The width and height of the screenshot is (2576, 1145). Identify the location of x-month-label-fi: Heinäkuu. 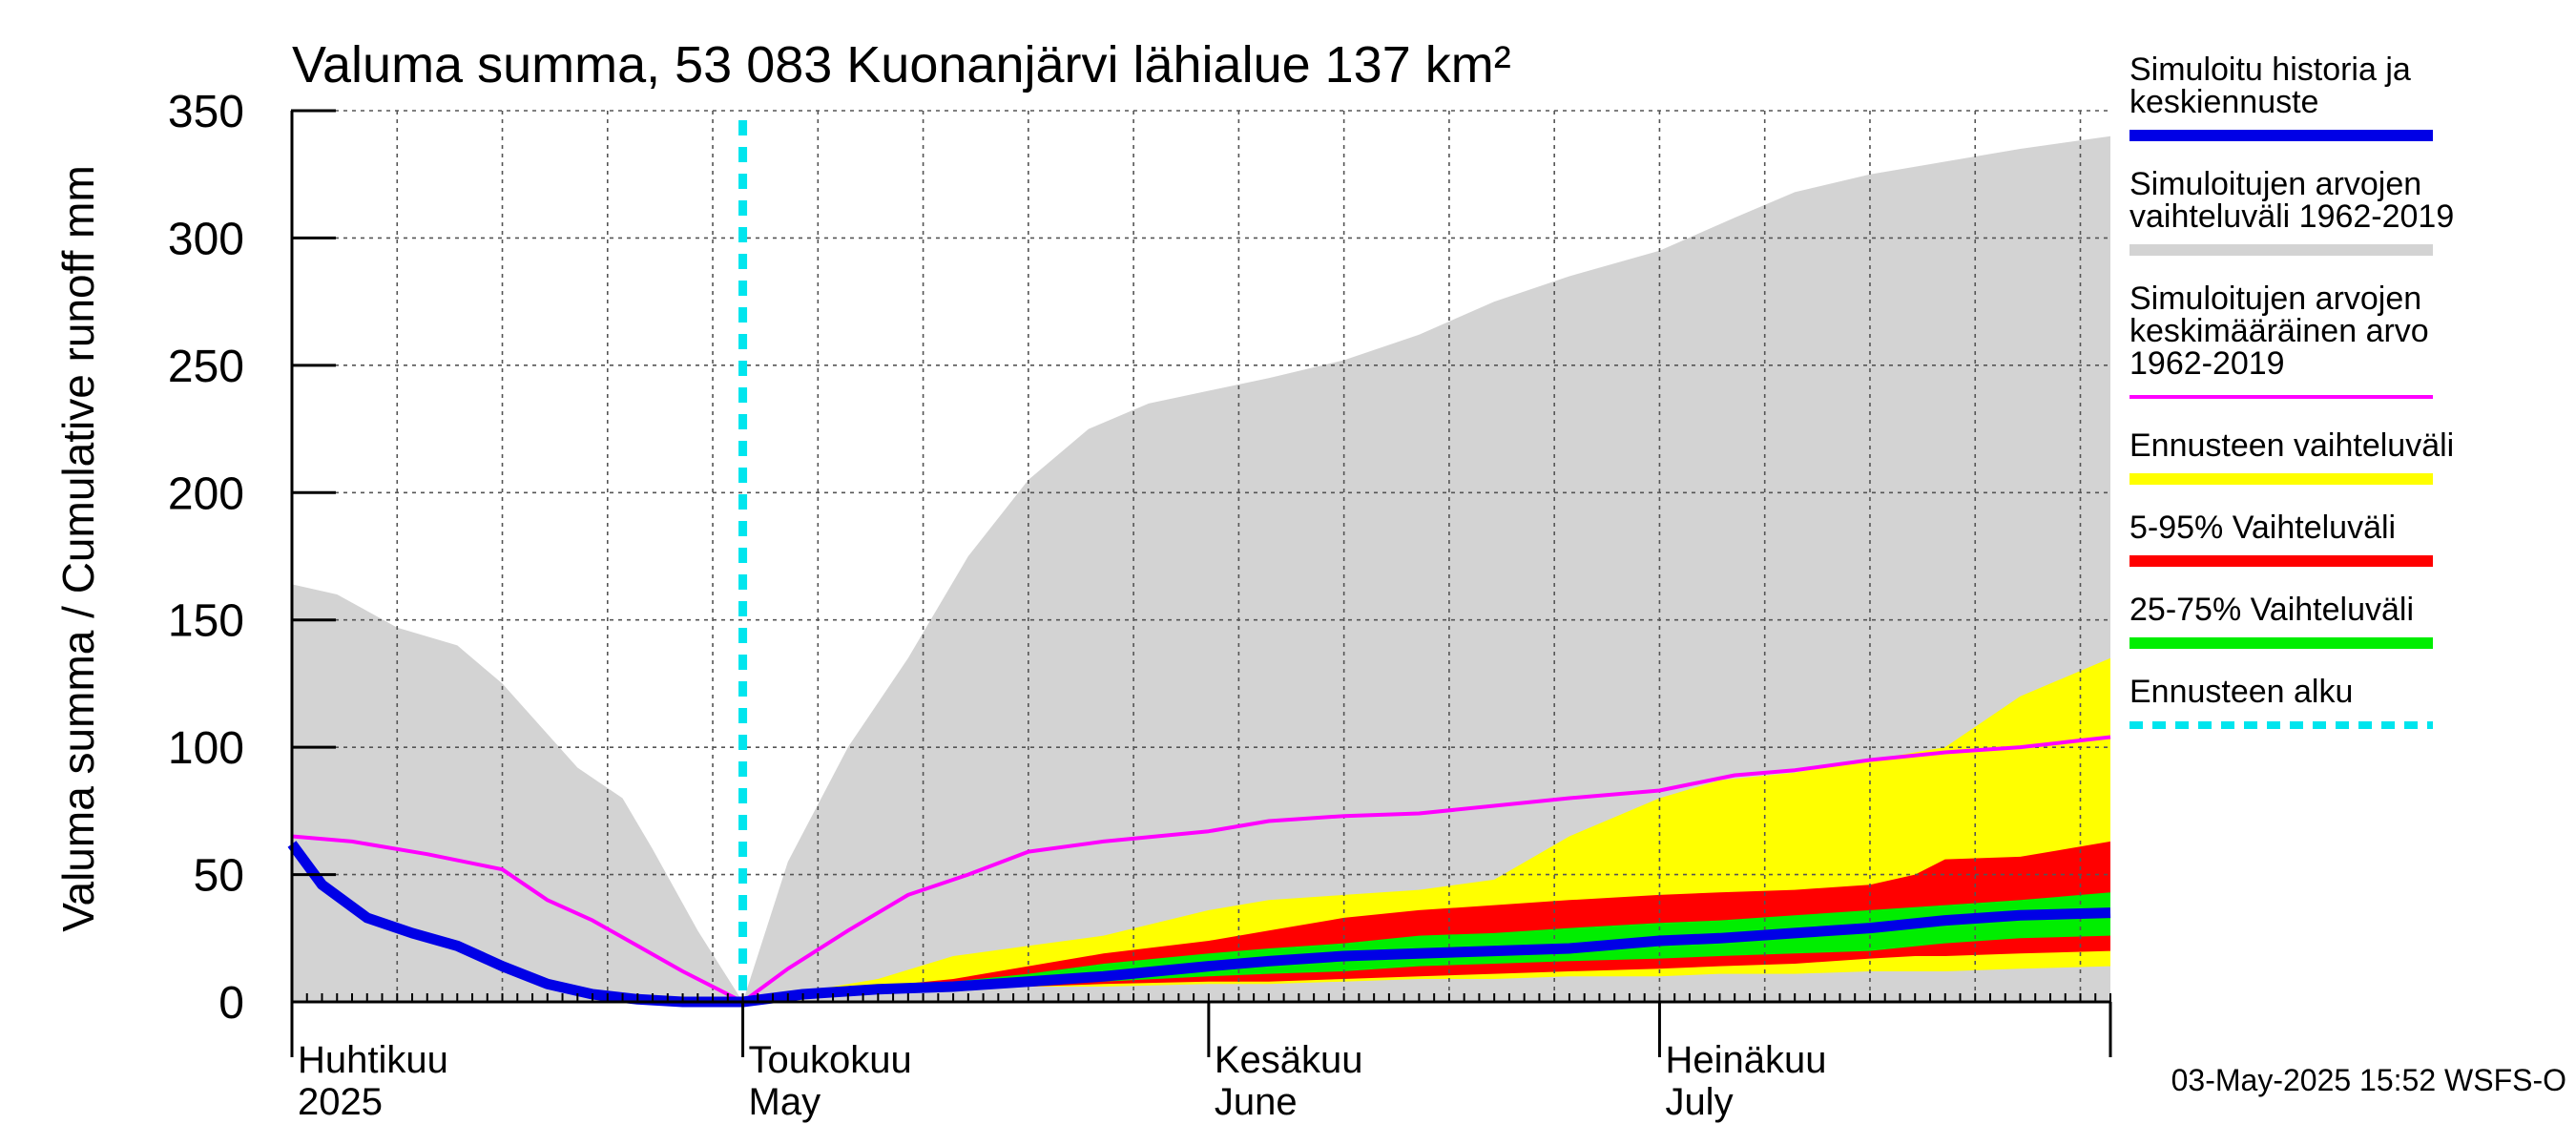
(1745, 1060).